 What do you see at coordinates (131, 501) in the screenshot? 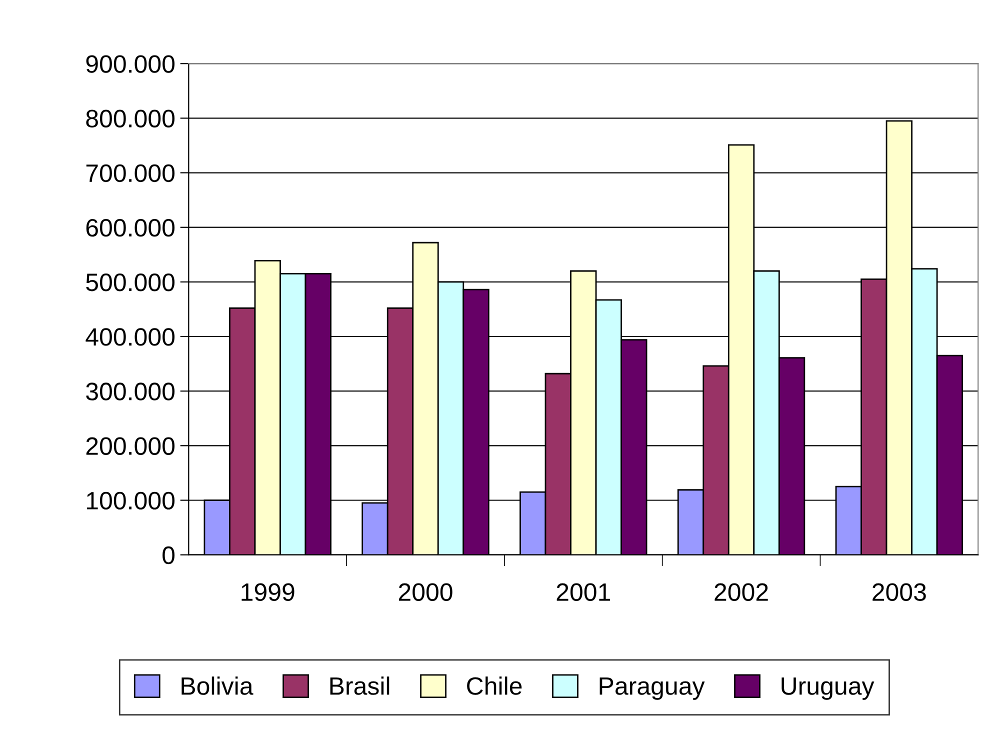
I see `y-tick-label: 100.000` at bounding box center [131, 501].